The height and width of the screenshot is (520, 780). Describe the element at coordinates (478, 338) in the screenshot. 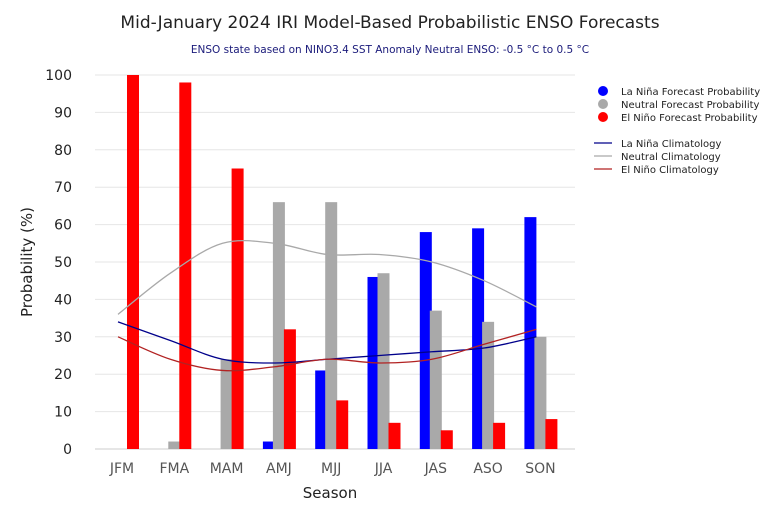

I see `bar-la-ni-a-forecast-probabilityaso` at that location.